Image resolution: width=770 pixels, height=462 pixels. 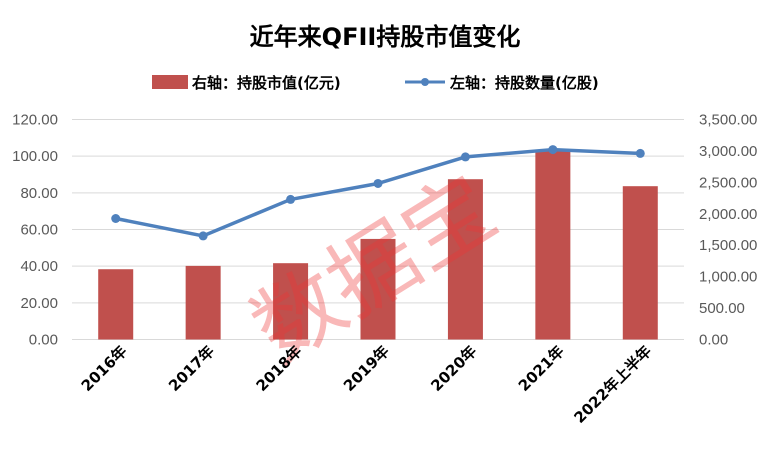 I want to click on left-axis-tick-label: 20.00, so click(x=39, y=303).